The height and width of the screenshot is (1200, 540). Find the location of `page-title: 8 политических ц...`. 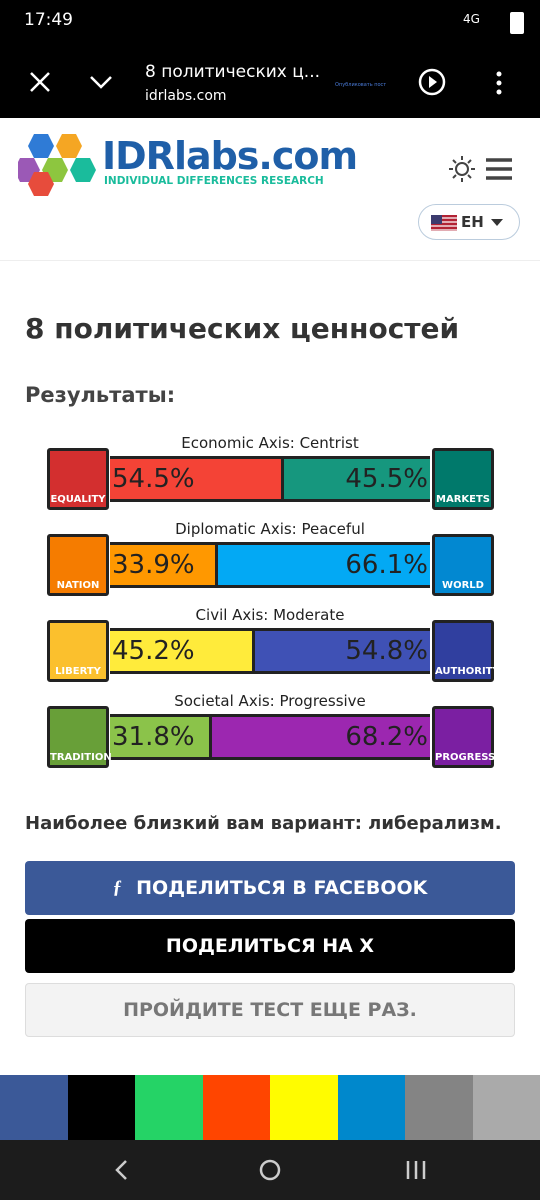

page-title: 8 политических ц... is located at coordinates (233, 72).